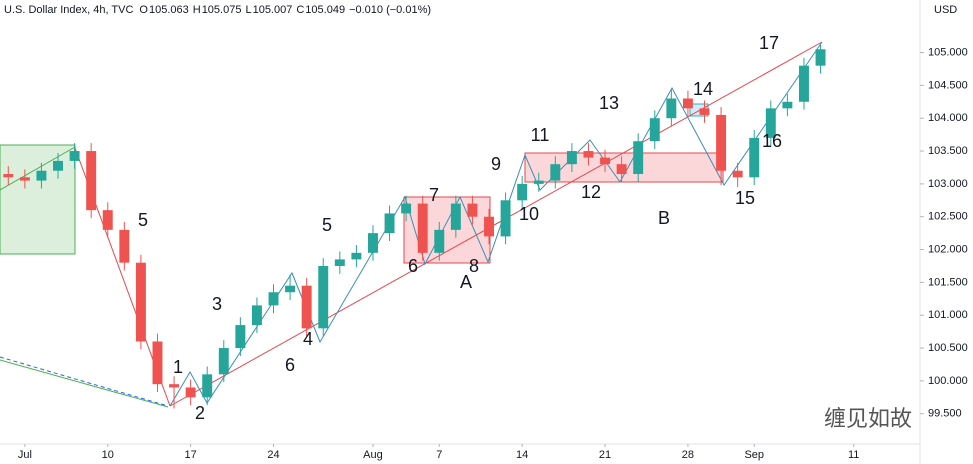  Describe the element at coordinates (108, 455) in the screenshot. I see `x-tick-label: 10` at that location.